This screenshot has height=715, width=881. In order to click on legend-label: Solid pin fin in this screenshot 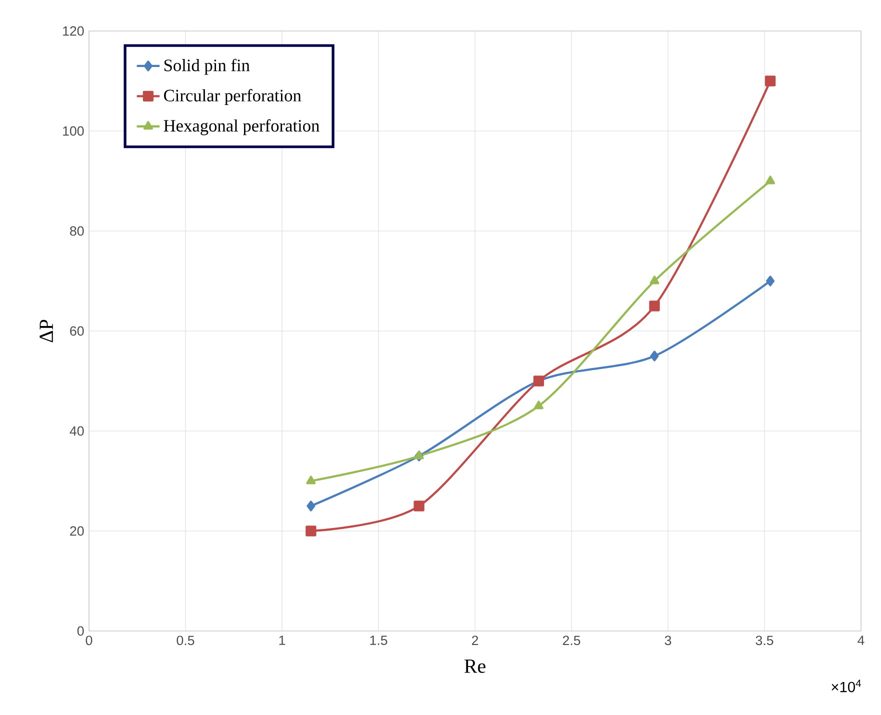, I will do `click(207, 66)`.